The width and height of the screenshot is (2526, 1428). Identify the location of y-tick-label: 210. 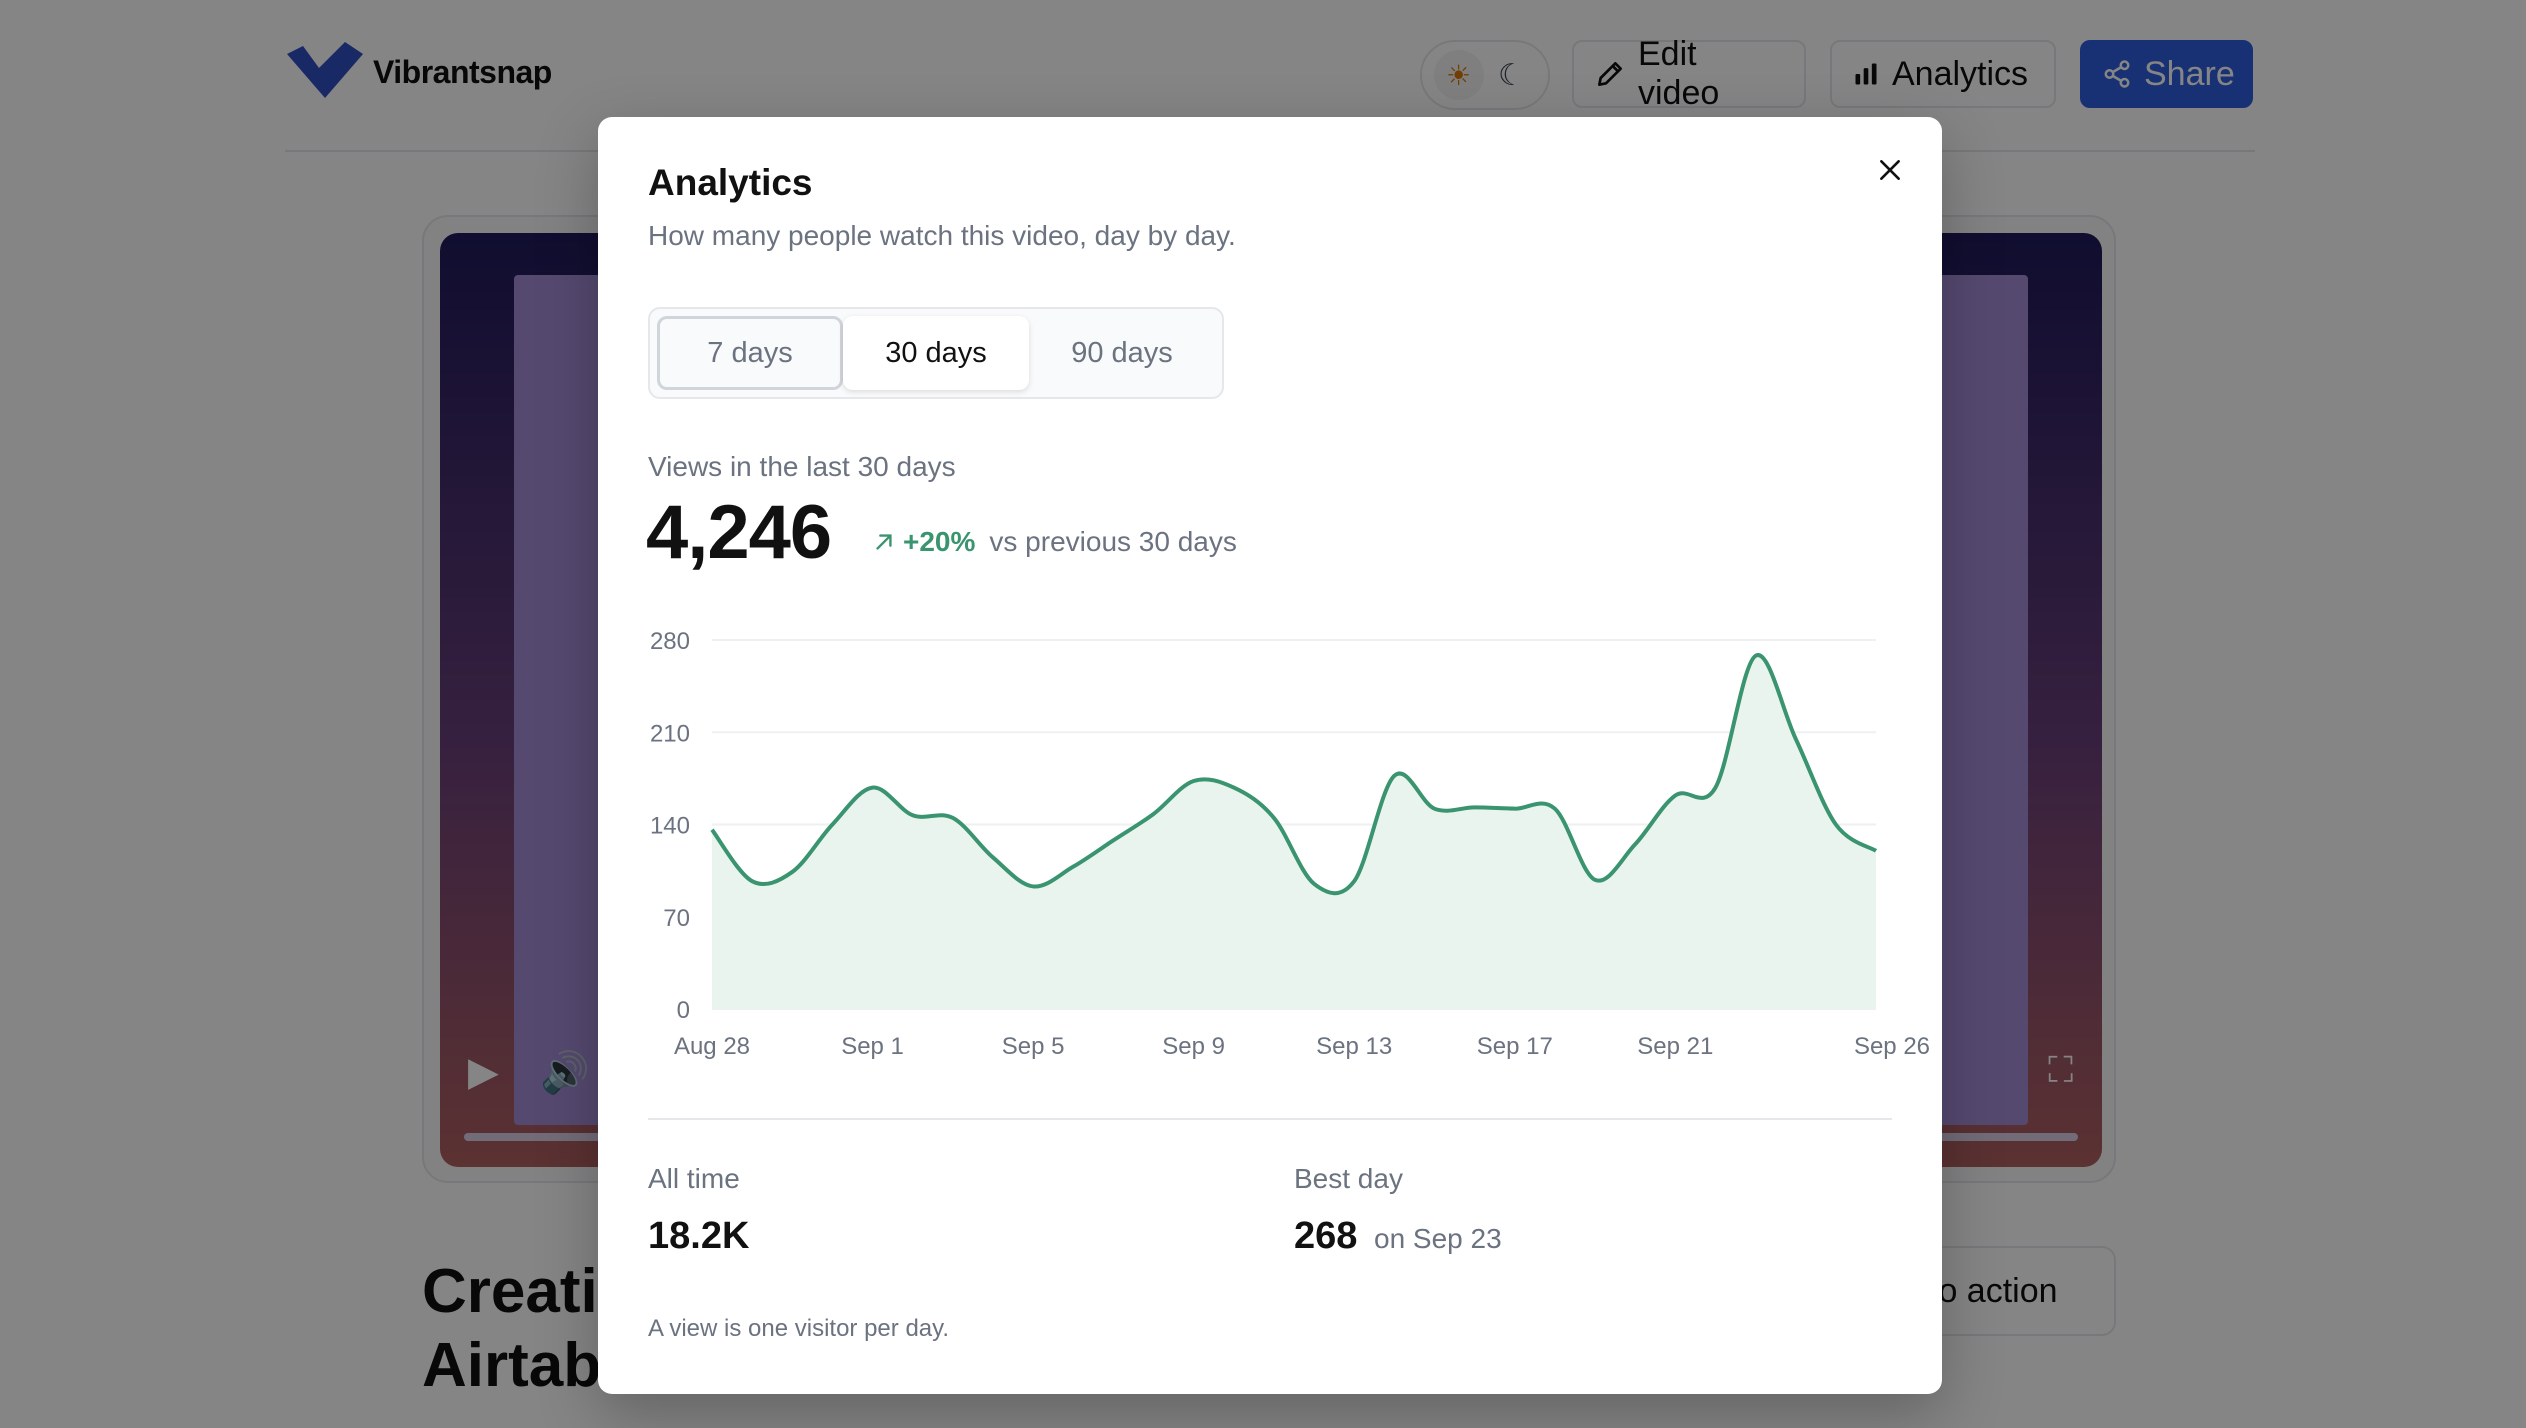
(670, 733).